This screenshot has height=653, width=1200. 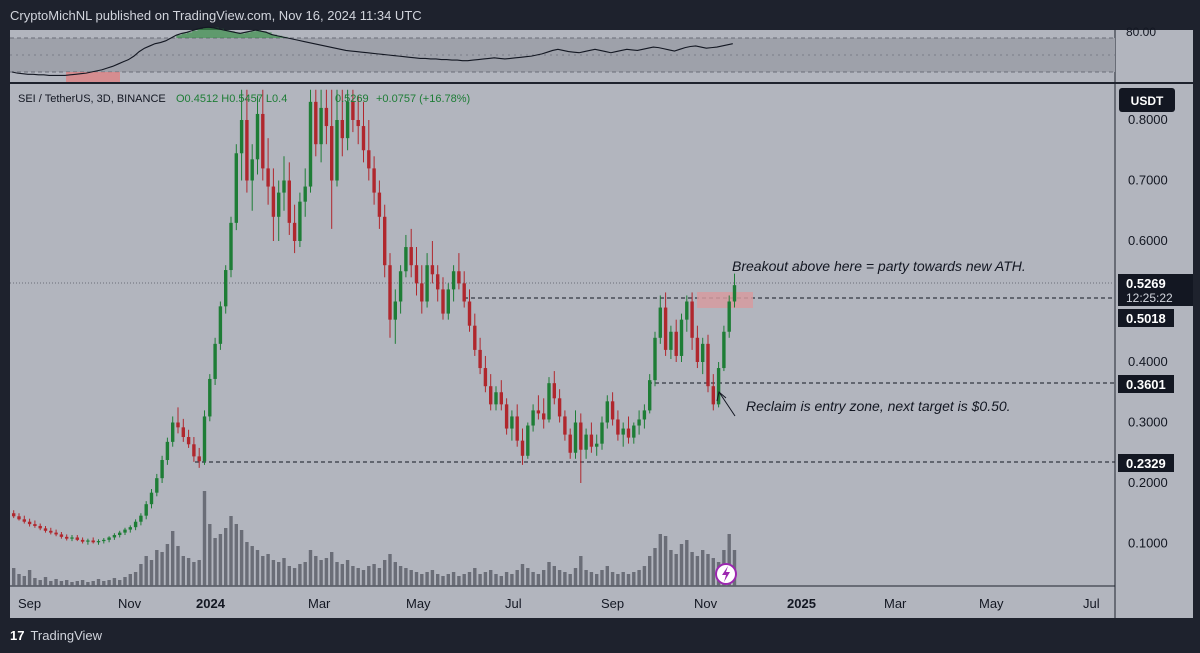 I want to click on symbol-change: +0.0757 (+16.78%), so click(x=423, y=99).